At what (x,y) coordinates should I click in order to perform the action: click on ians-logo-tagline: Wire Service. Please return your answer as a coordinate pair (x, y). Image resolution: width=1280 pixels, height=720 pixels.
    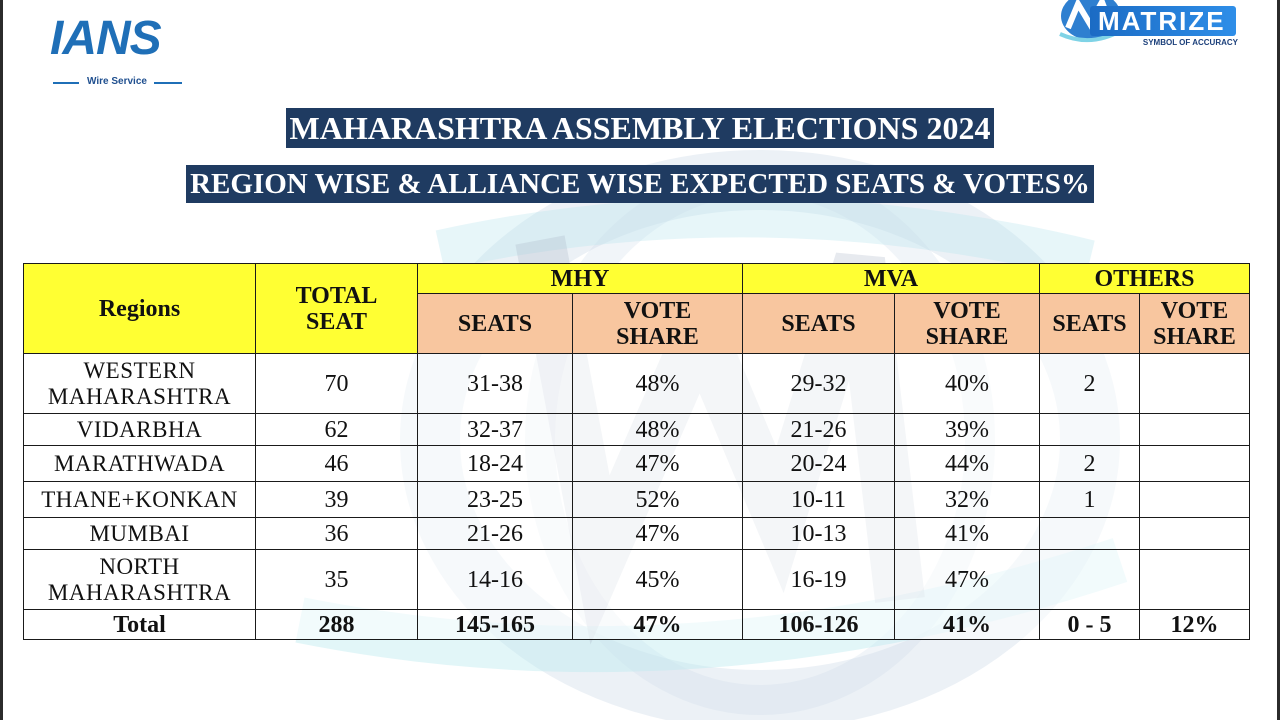
    Looking at the image, I should click on (117, 81).